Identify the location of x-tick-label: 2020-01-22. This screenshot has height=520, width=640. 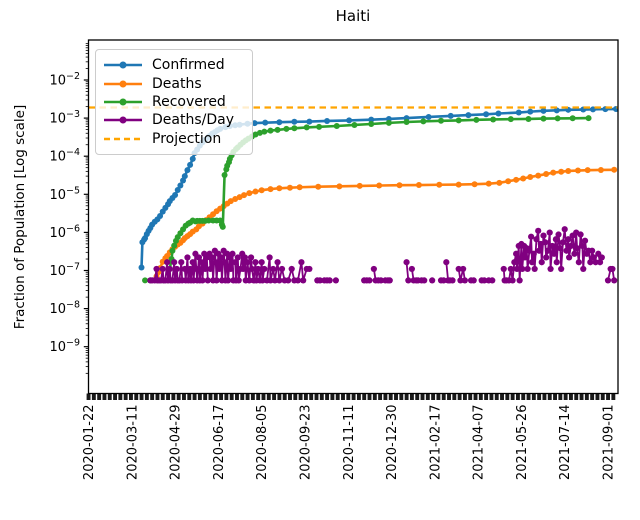
(89, 443).